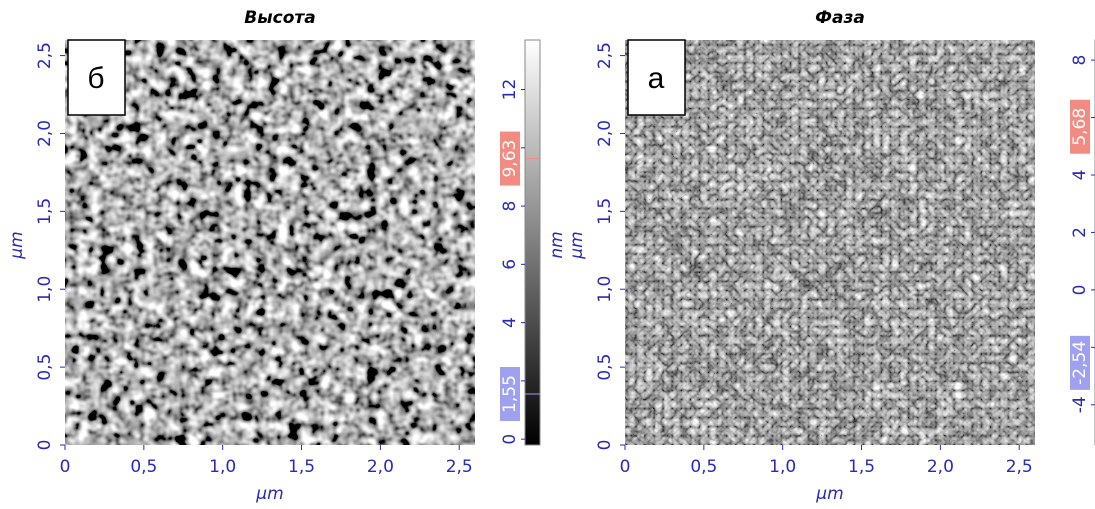 The height and width of the screenshot is (509, 1095). Describe the element at coordinates (279, 18) in the screenshot. I see `chart-title: Высота` at that location.